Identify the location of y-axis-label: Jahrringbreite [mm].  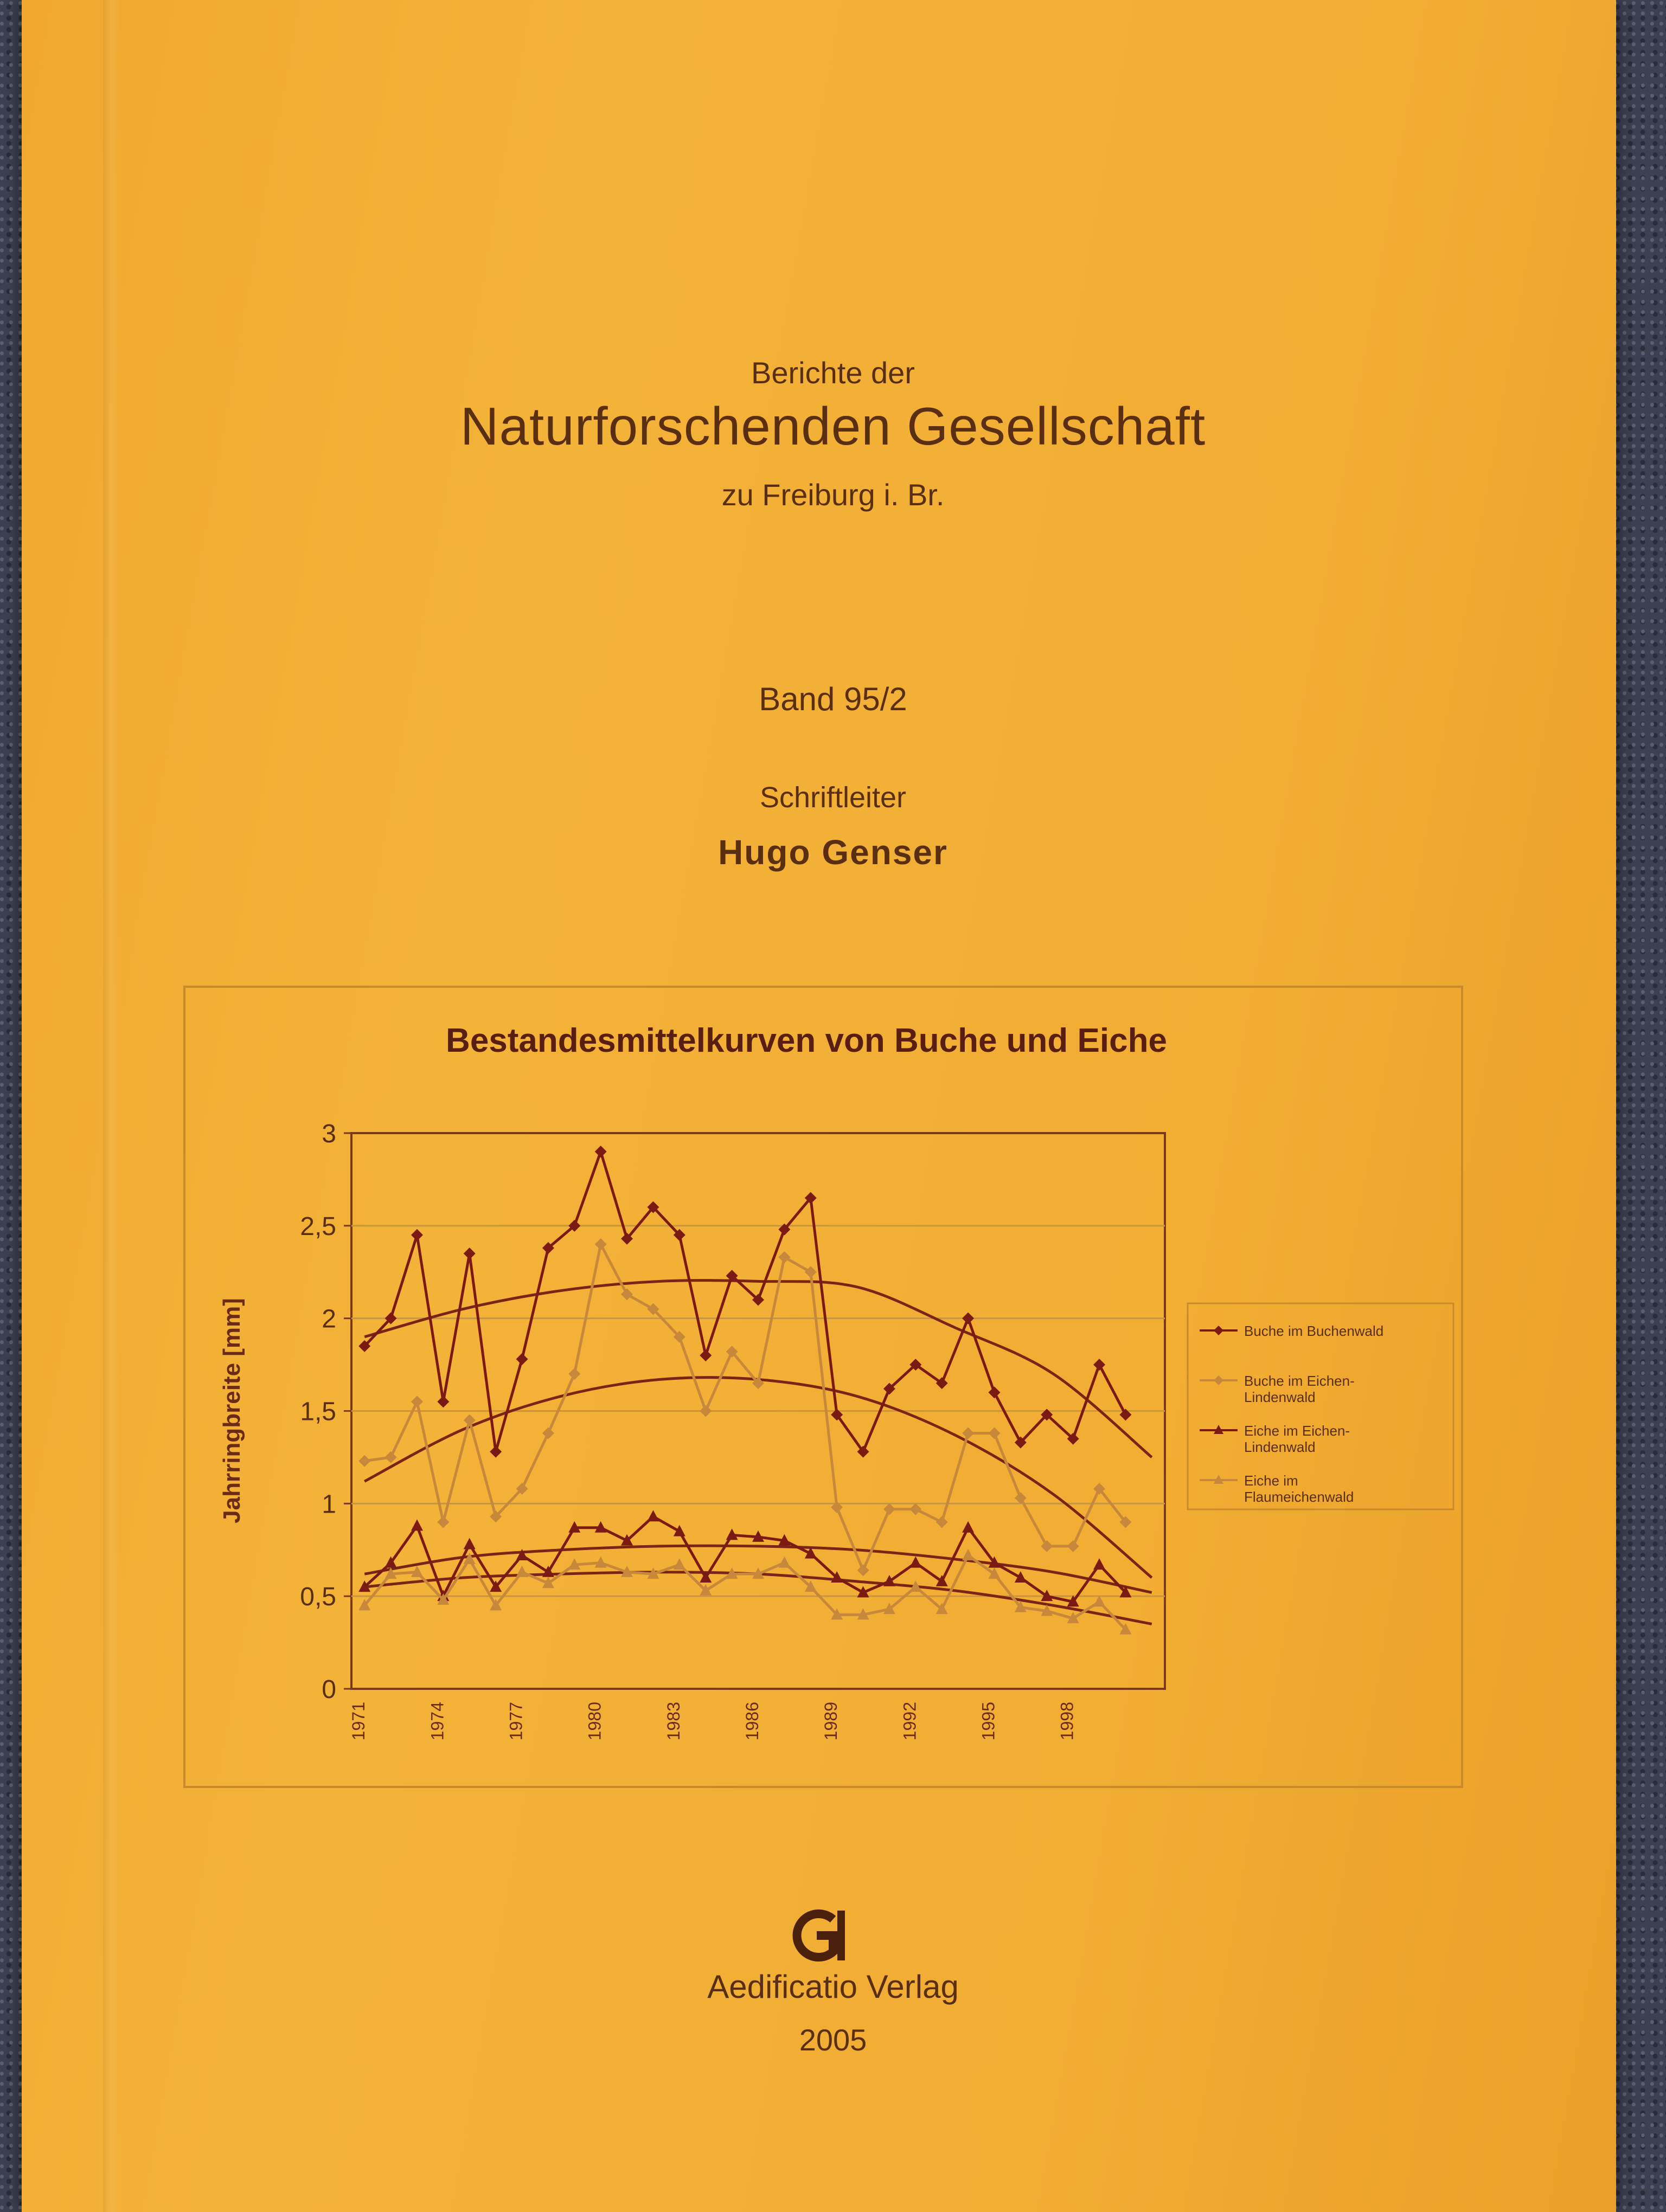
(232, 1410).